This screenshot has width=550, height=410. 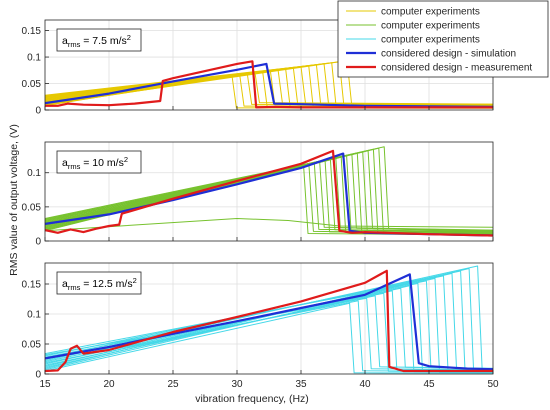 I want to click on legend-label: considered design - simulation, so click(x=448, y=54).